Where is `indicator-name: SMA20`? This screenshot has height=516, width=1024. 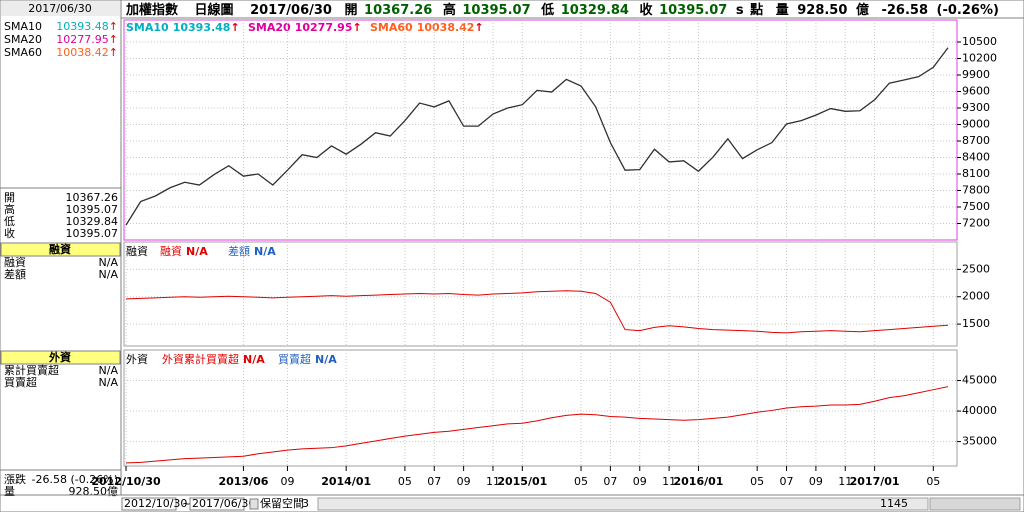 indicator-name: SMA20 is located at coordinates (23, 39).